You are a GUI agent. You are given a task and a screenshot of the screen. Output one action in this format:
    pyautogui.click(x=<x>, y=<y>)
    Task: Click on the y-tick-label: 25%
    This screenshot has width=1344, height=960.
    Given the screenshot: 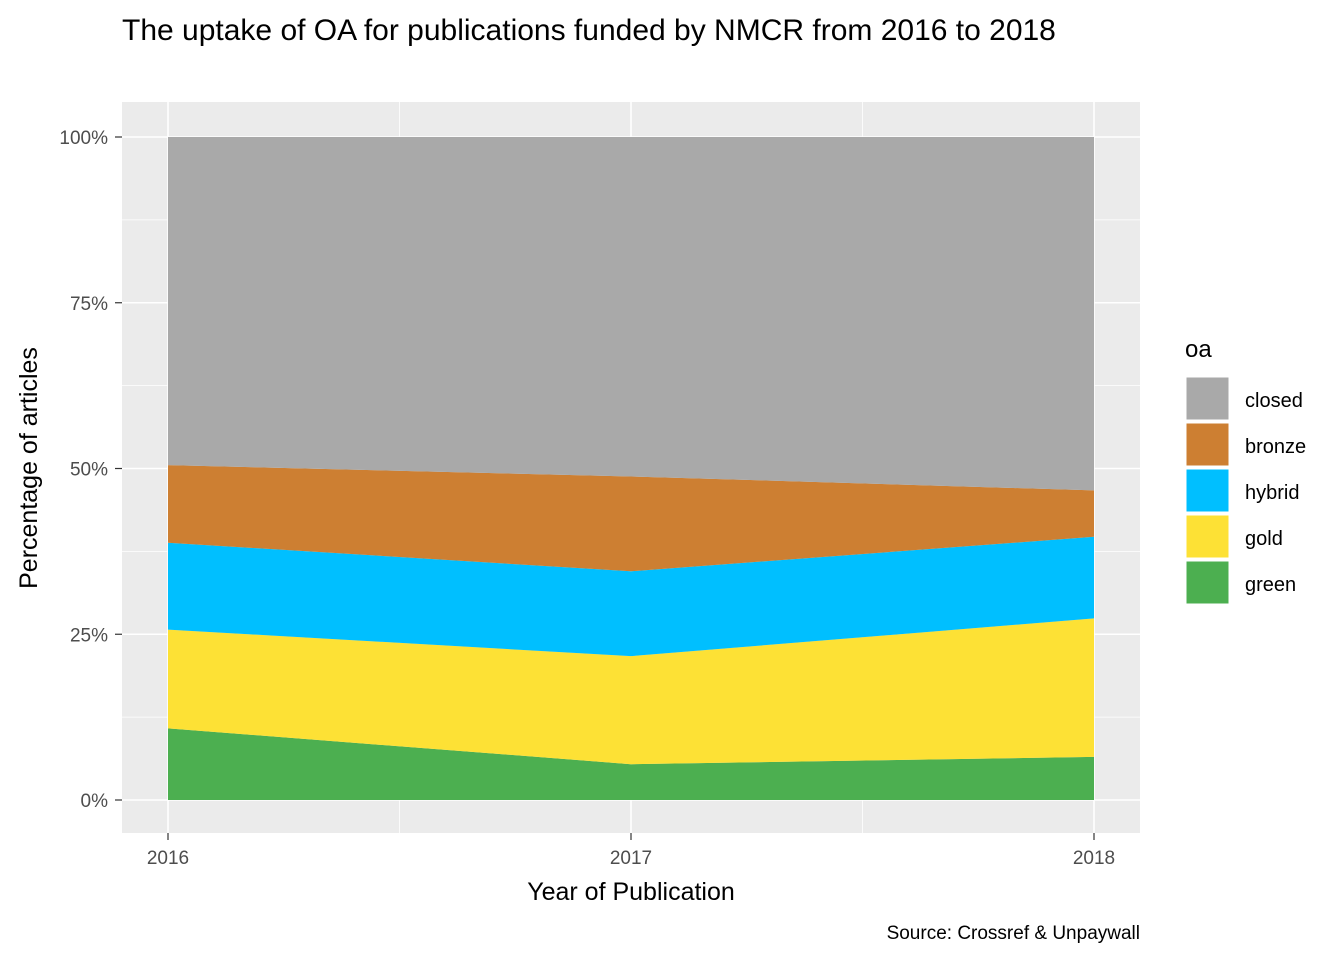 What is the action you would take?
    pyautogui.click(x=89, y=635)
    